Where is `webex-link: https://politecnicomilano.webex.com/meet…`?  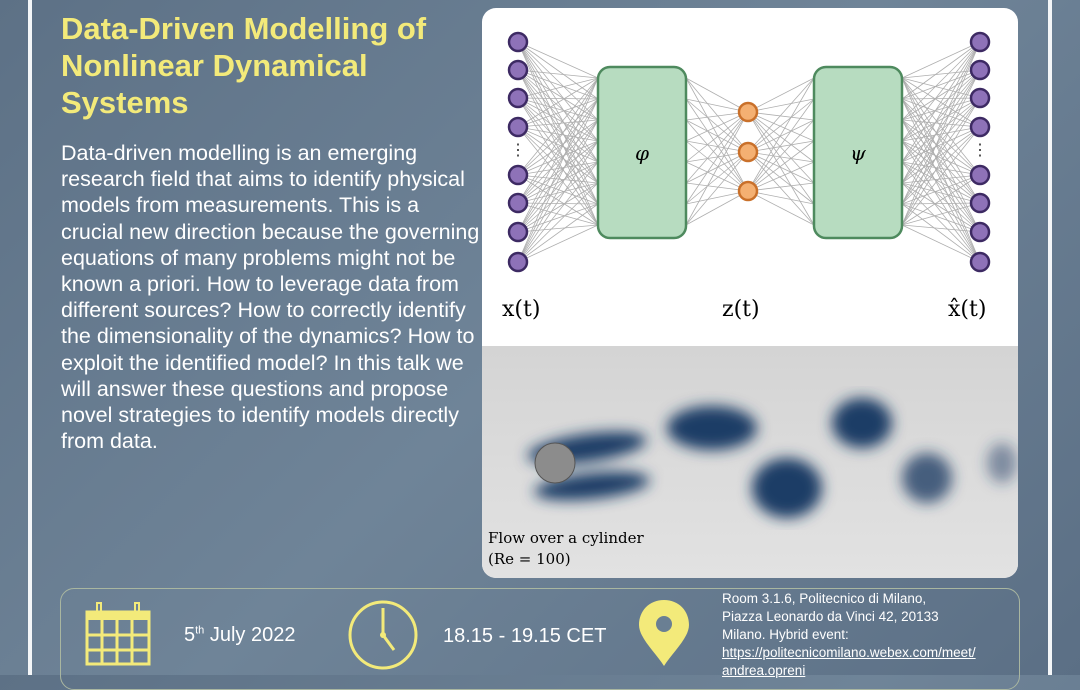 webex-link: https://politecnicomilano.webex.com/meet… is located at coordinates (849, 661).